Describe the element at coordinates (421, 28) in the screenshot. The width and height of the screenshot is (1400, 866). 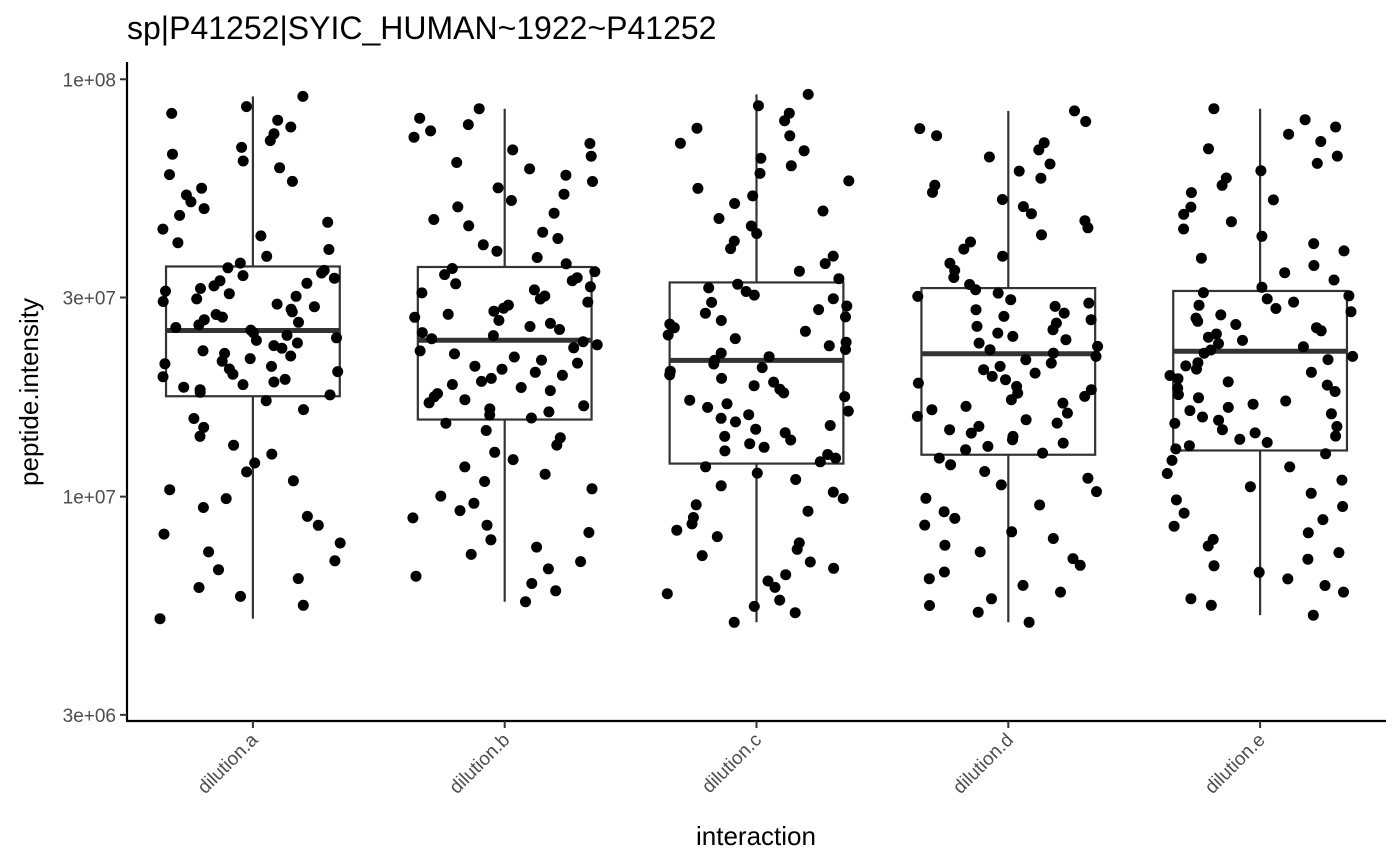
I see `chart-title: sp|P41252|SYIC_HUMAN~1922~P41252` at that location.